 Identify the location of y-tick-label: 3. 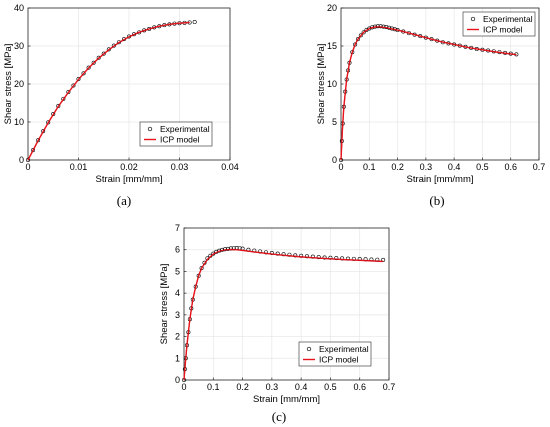
(177, 315).